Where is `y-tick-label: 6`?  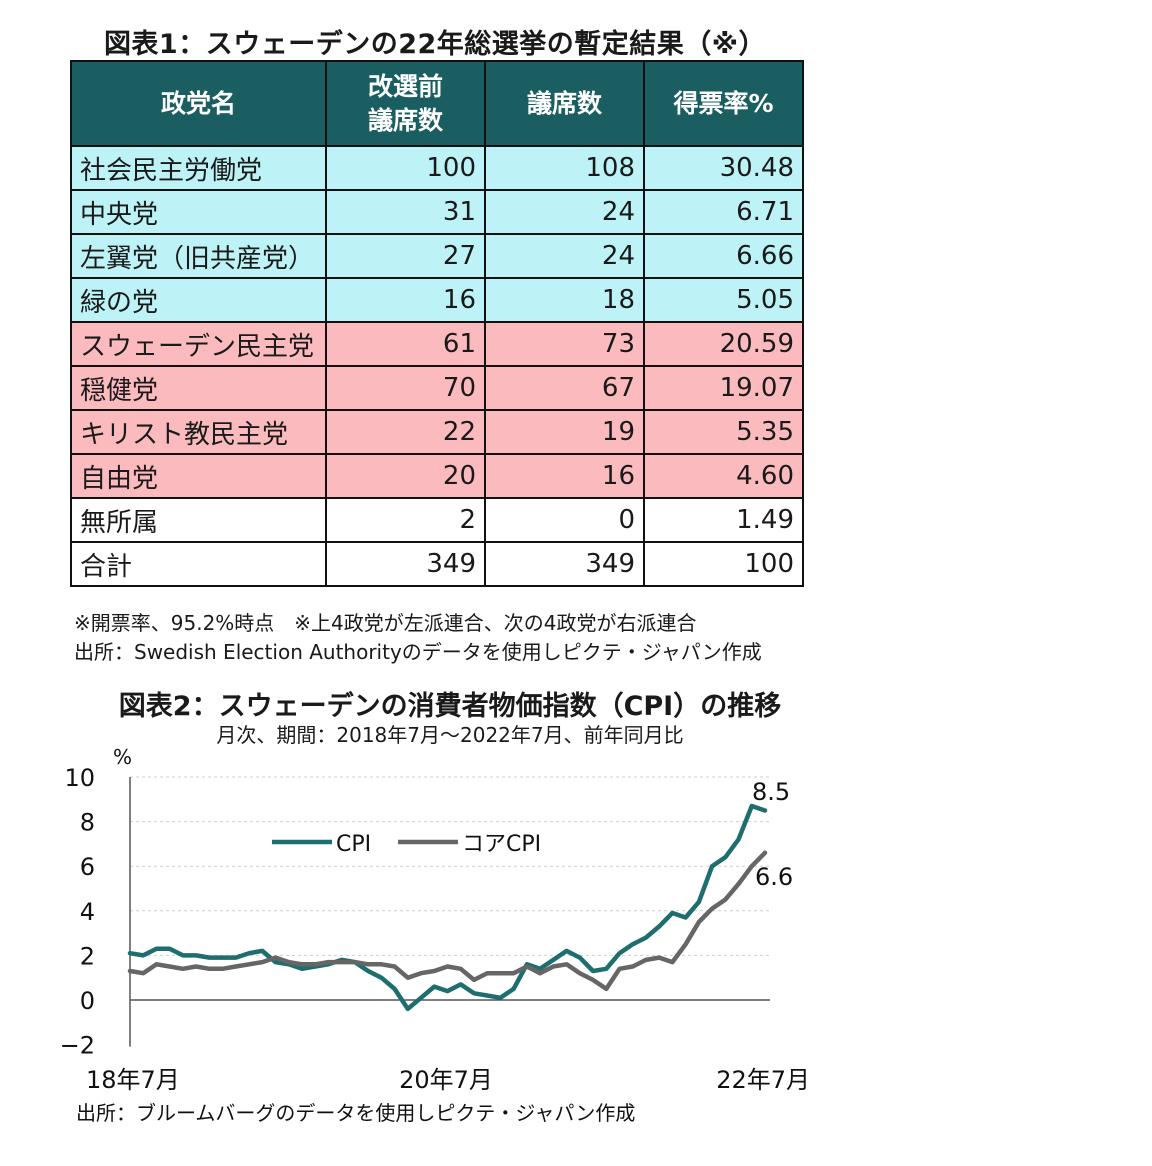 y-tick-label: 6 is located at coordinates (87, 867).